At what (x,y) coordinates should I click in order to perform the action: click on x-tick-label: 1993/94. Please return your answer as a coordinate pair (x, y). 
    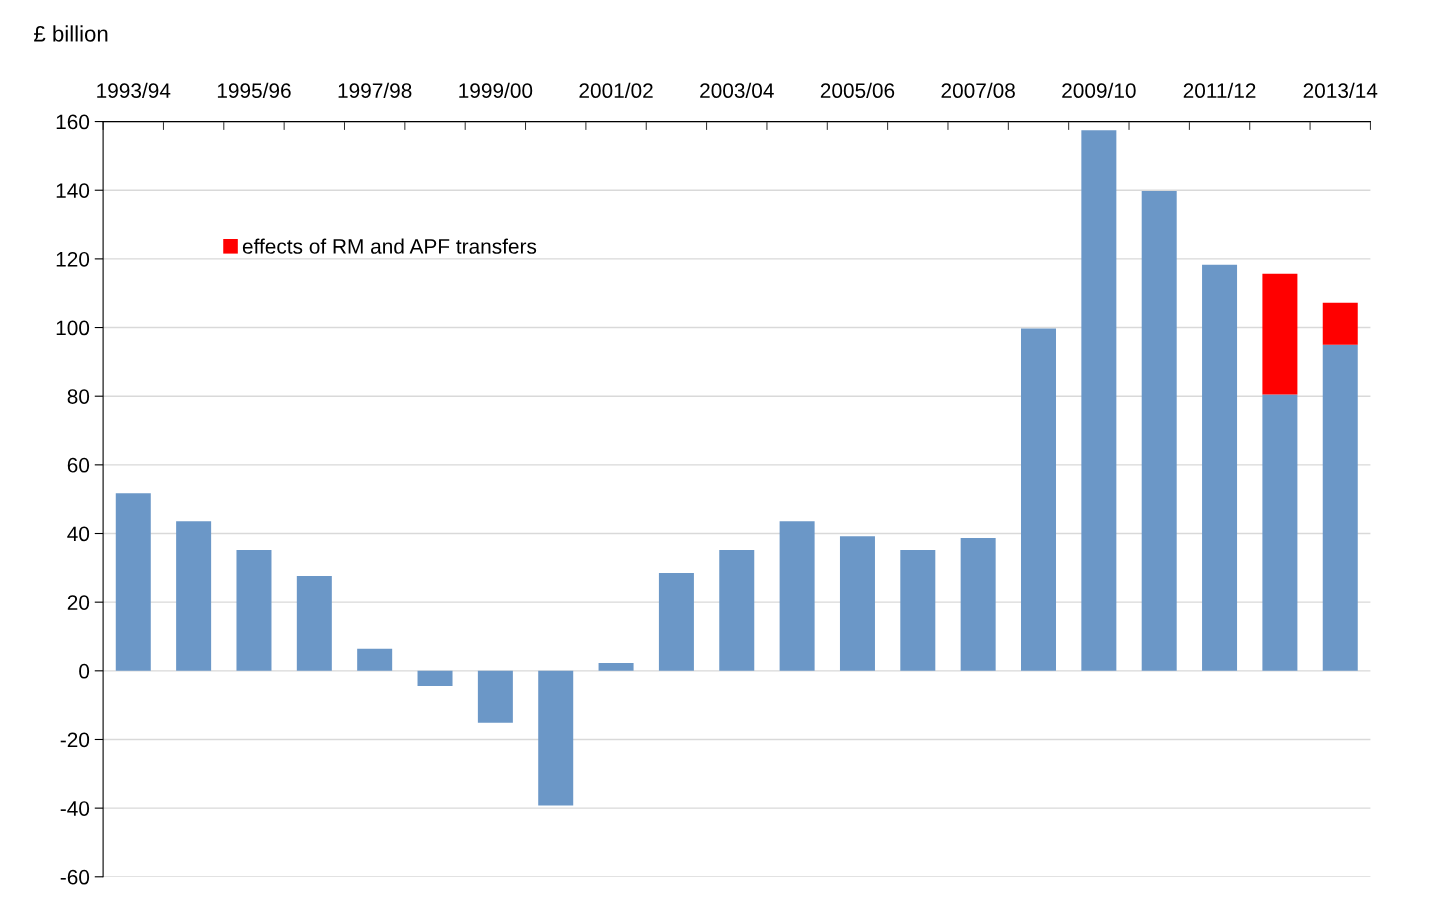
    Looking at the image, I should click on (134, 90).